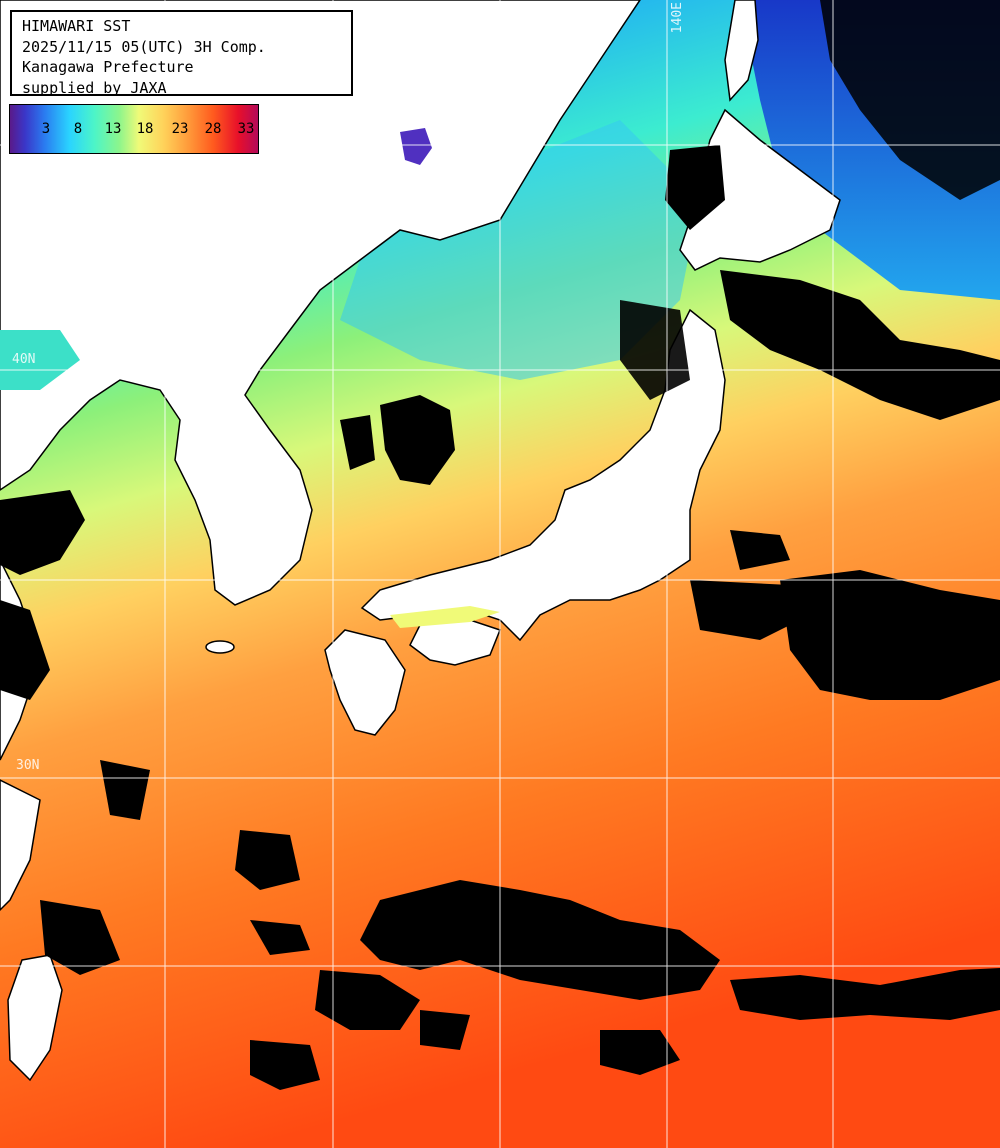  I want to click on cloud-china-coast, so click(25, 650).